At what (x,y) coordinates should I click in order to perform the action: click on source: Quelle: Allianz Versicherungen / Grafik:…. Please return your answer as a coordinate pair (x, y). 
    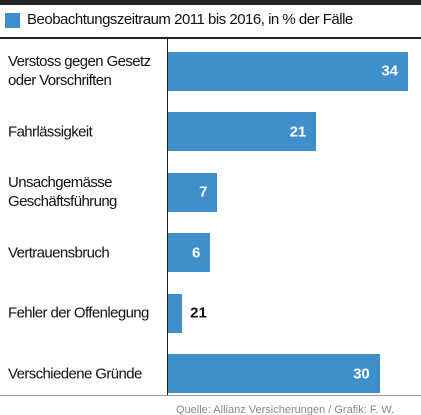
    Looking at the image, I should click on (285, 409).